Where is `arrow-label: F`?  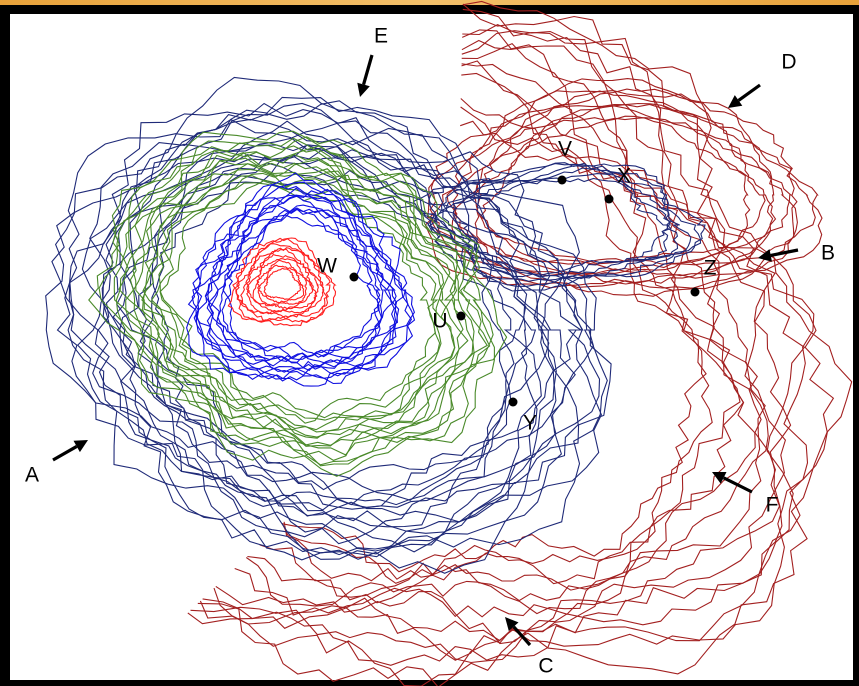
arrow-label: F is located at coordinates (772, 505).